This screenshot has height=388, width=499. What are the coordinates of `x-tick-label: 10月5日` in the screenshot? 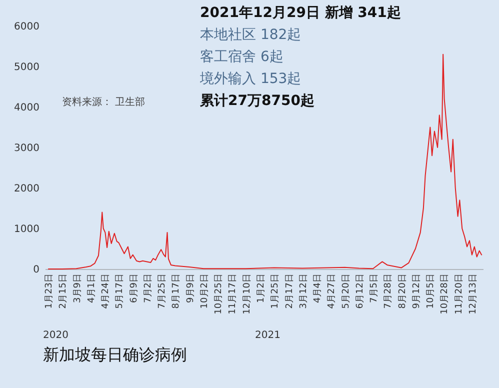 It's located at (431, 291).